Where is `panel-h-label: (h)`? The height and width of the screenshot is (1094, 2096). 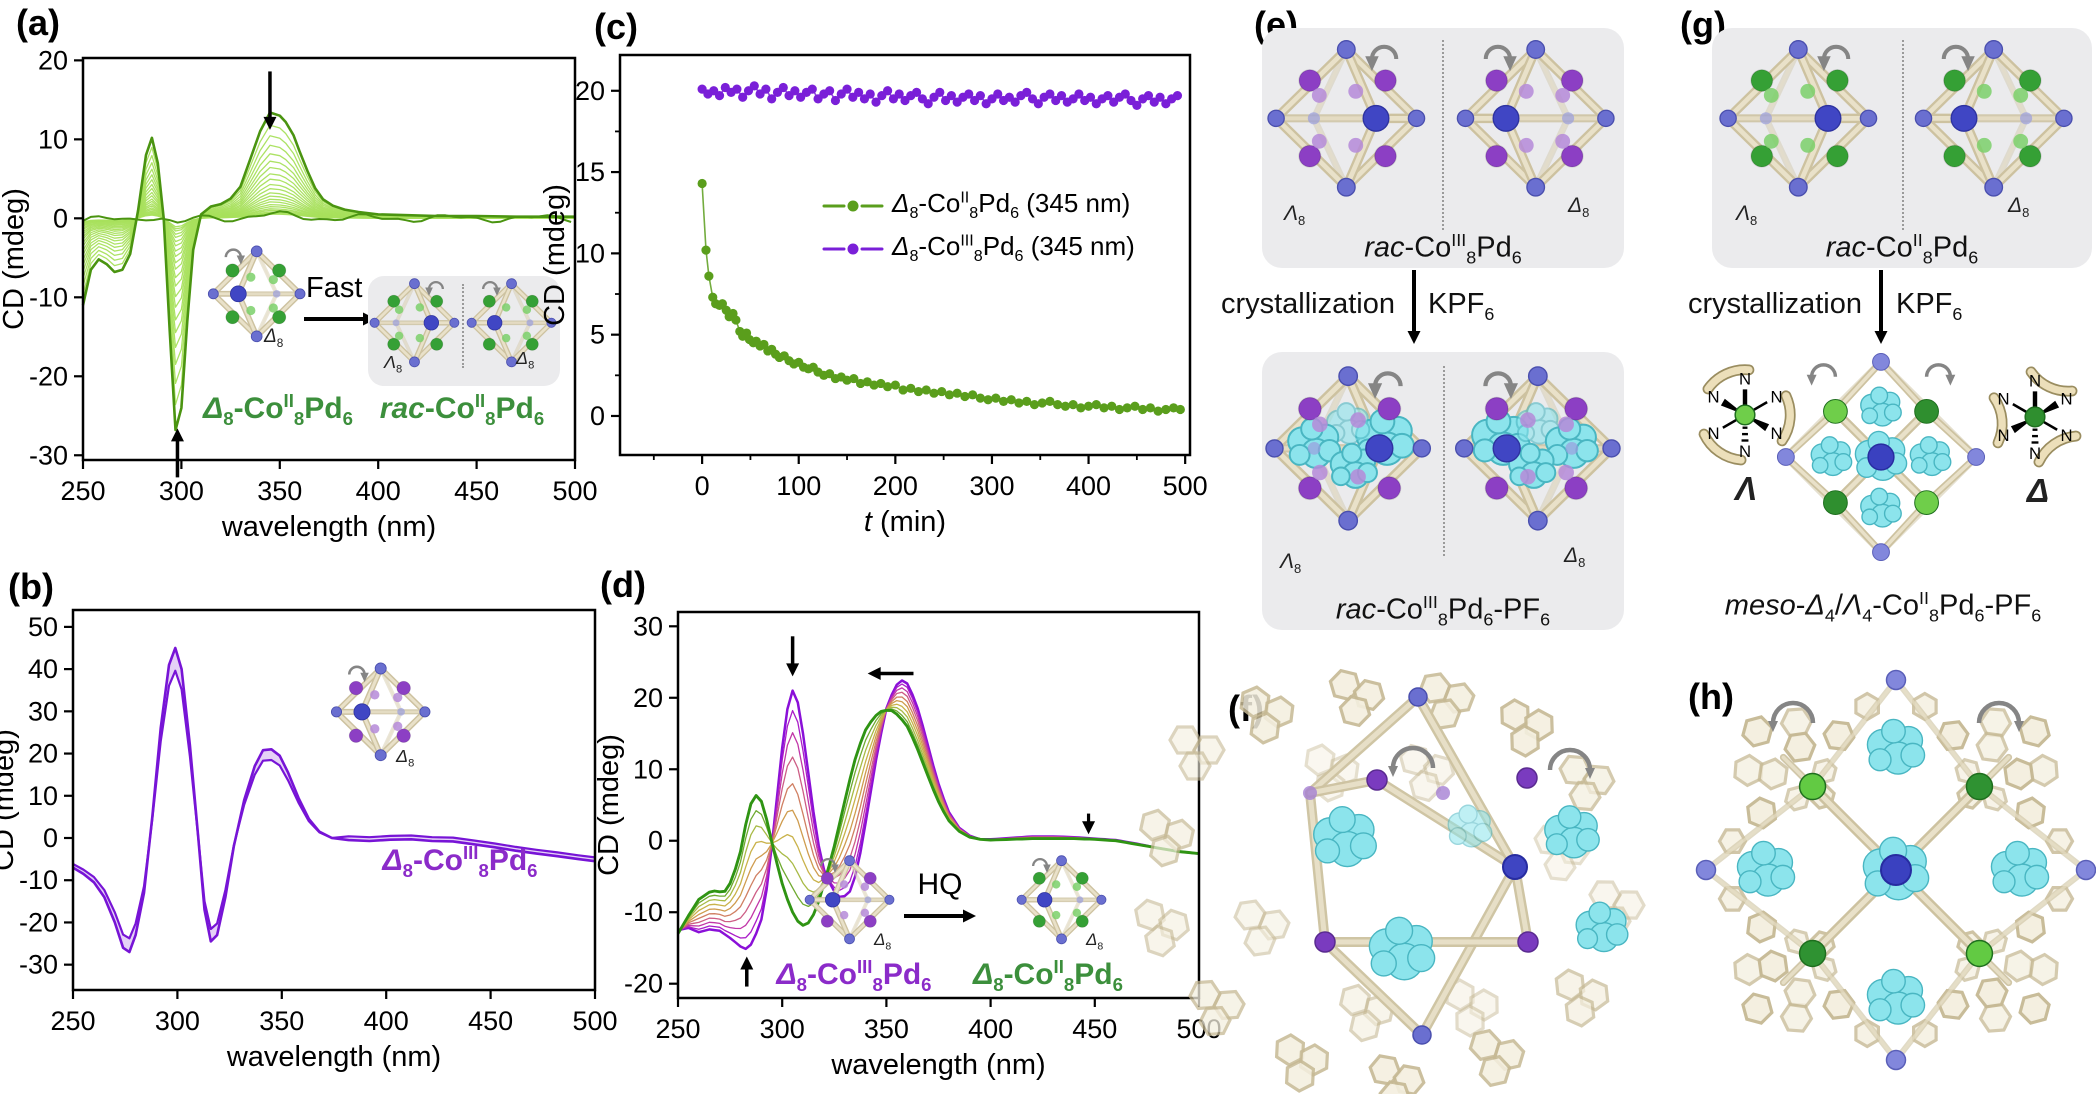
panel-h-label: (h) is located at coordinates (1711, 696).